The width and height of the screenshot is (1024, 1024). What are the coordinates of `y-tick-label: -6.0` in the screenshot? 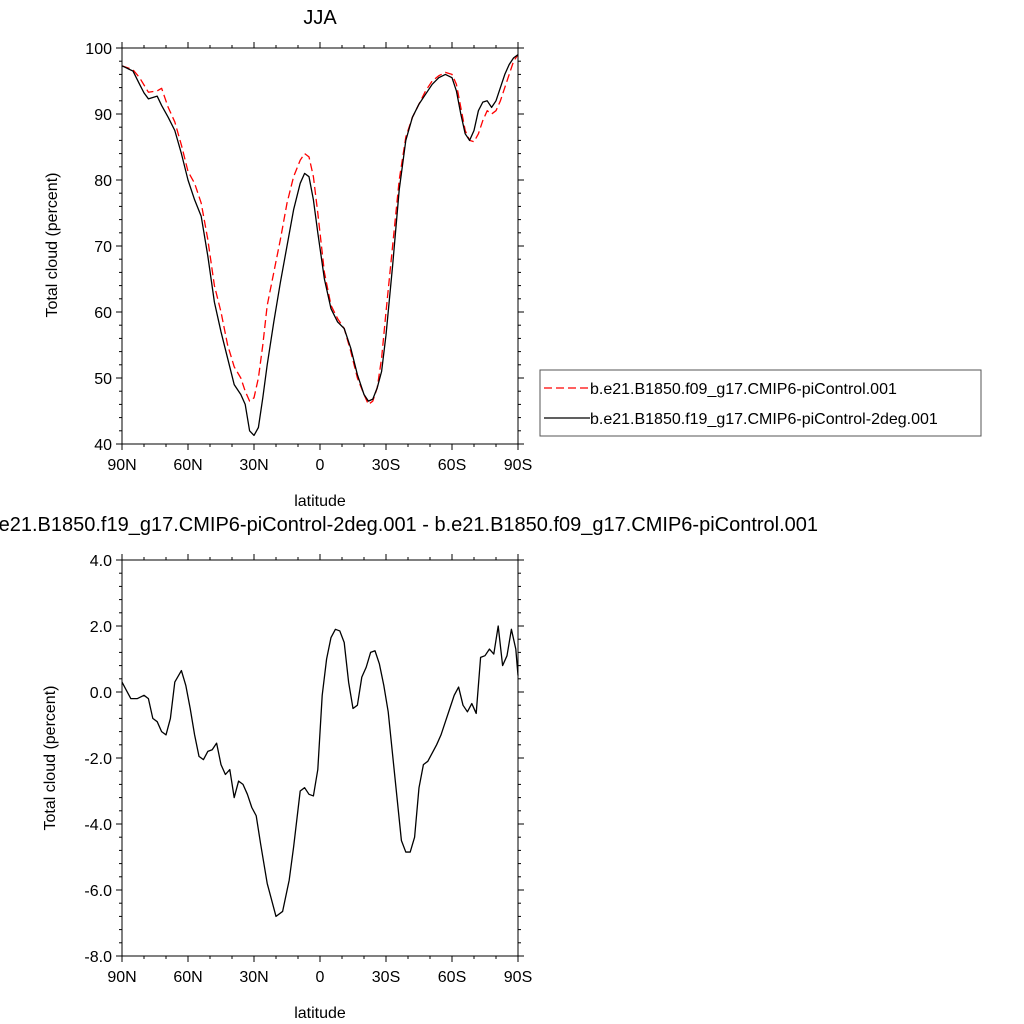 It's located at (98, 891).